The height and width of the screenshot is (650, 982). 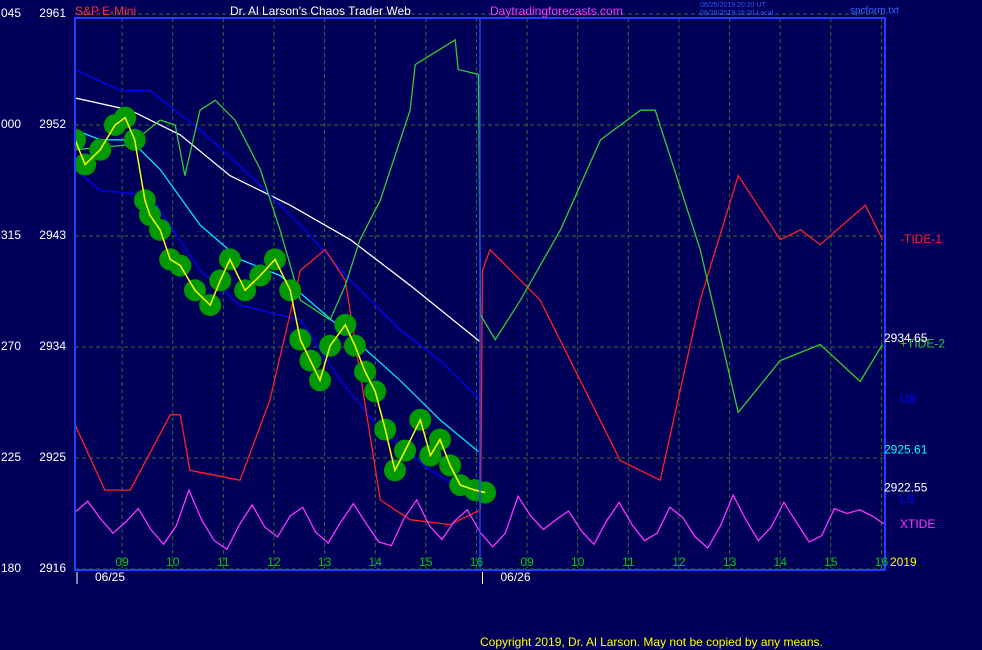 What do you see at coordinates (52, 346) in the screenshot?
I see `y-tick-label: 2934` at bounding box center [52, 346].